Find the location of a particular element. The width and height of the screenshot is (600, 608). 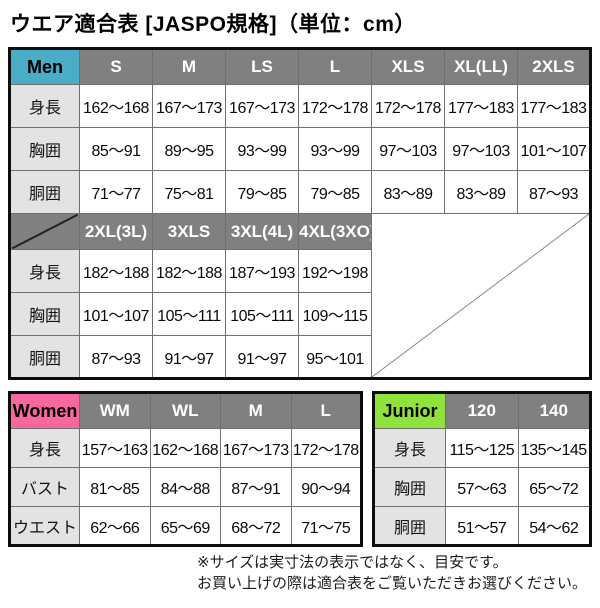

men-size-header: XLS is located at coordinates (408, 66).